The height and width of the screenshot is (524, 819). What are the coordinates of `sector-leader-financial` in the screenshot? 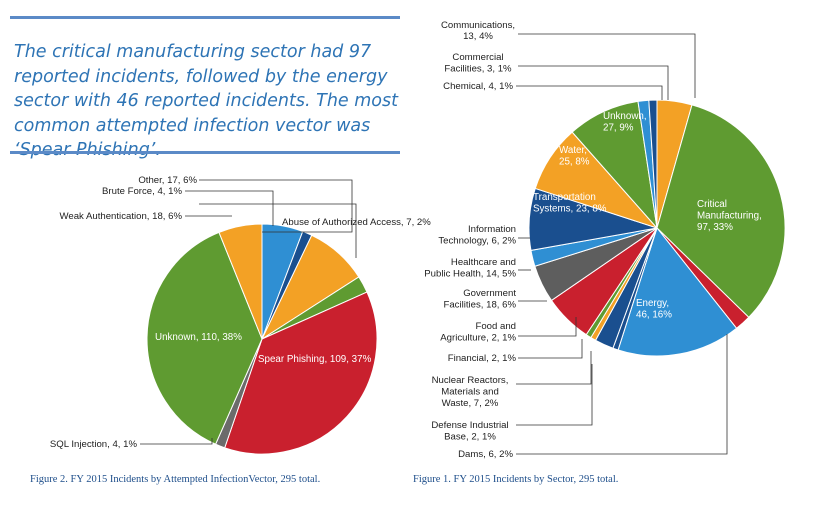 It's located at (550, 349).